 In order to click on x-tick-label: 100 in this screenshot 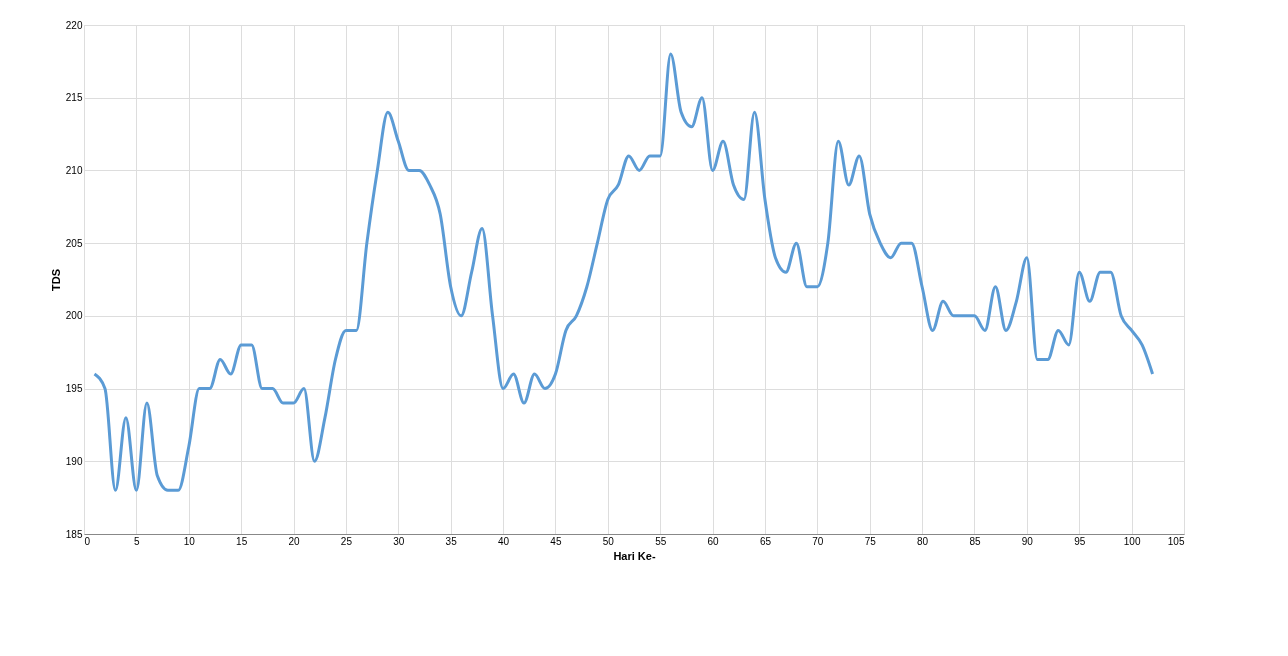, I will do `click(1132, 541)`.